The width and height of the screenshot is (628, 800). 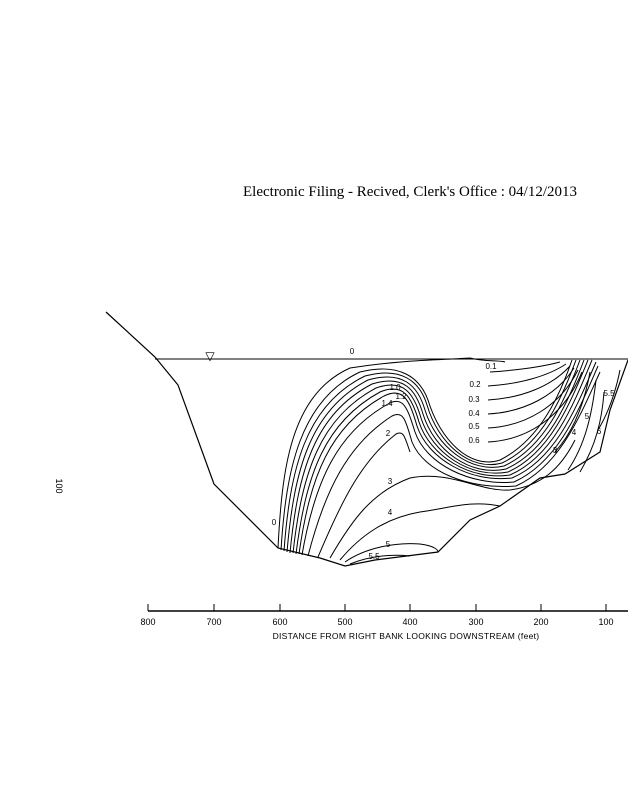 What do you see at coordinates (210, 356) in the screenshot?
I see `water-surface-symbol: ▽` at bounding box center [210, 356].